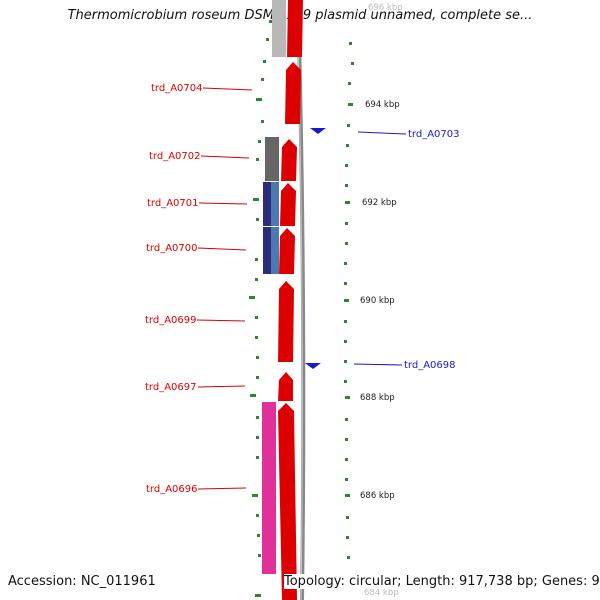 Image resolution: width=600 pixels, height=600 pixels. Describe the element at coordinates (260, 308) in the screenshot. I see `tick-column-left` at that location.